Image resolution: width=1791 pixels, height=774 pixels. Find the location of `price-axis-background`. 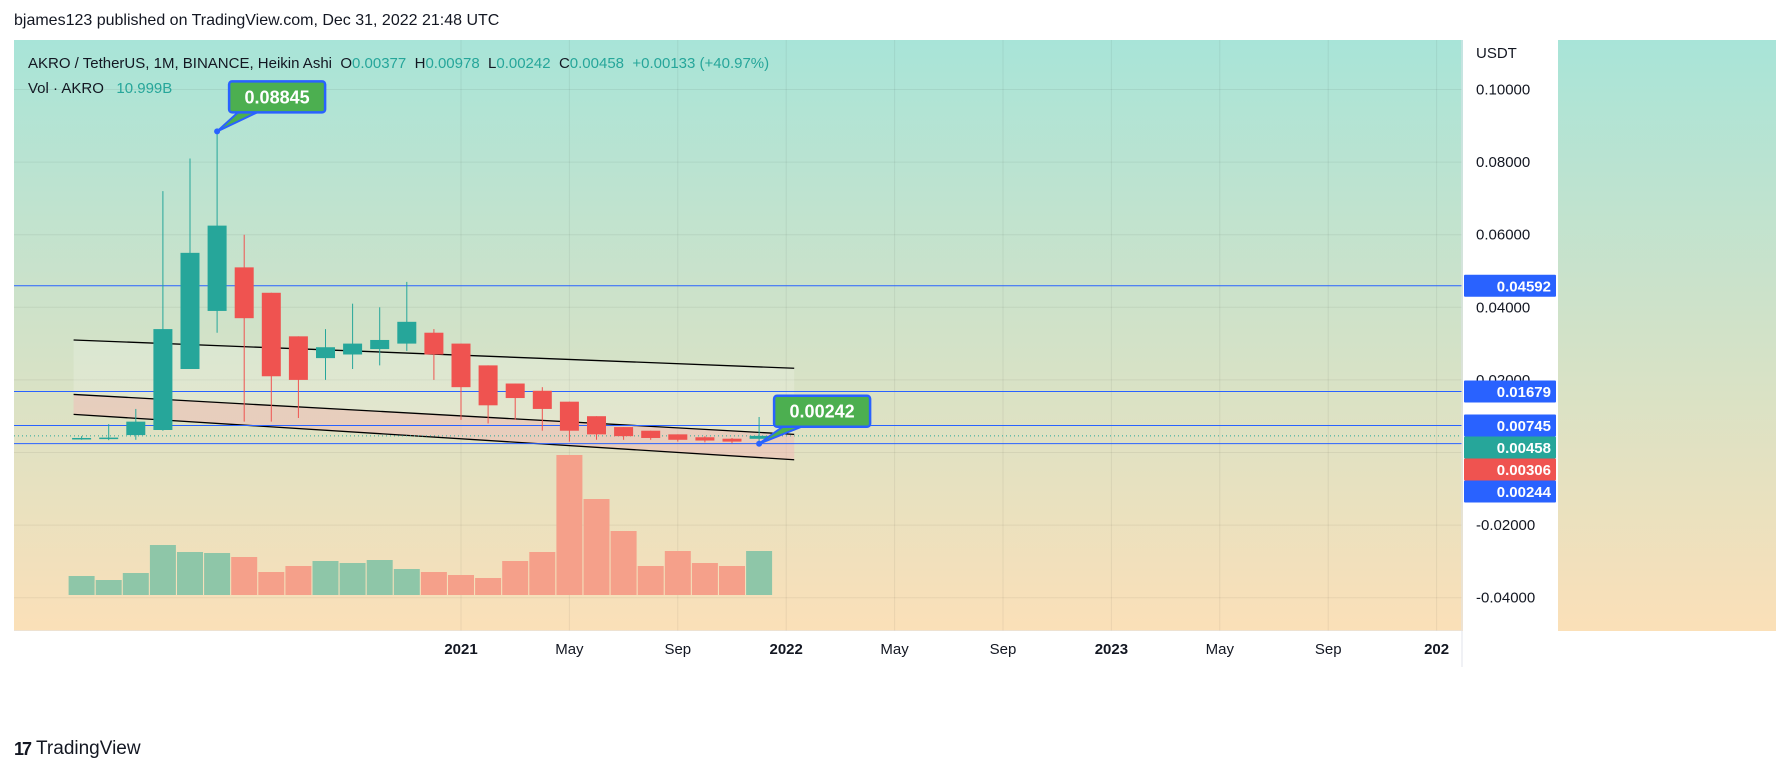

price-axis-background is located at coordinates (1510, 353).